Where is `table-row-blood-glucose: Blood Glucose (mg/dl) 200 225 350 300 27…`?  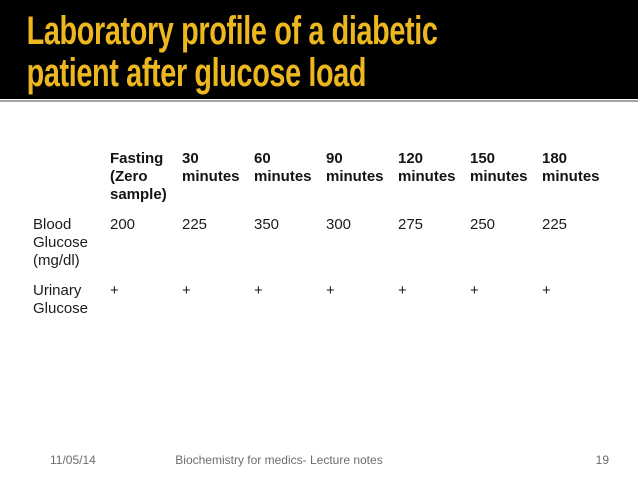 table-row-blood-glucose: Blood Glucose (mg/dl) 200 225 350 300 27… is located at coordinates (323, 249).